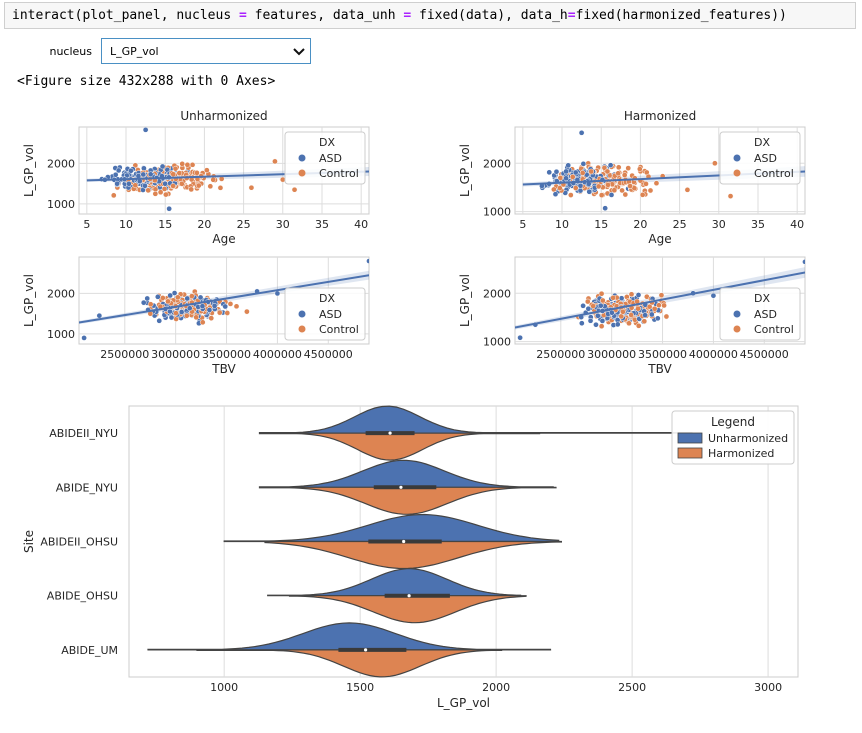  I want to click on x-tick-label: 2500000, so click(560, 354).